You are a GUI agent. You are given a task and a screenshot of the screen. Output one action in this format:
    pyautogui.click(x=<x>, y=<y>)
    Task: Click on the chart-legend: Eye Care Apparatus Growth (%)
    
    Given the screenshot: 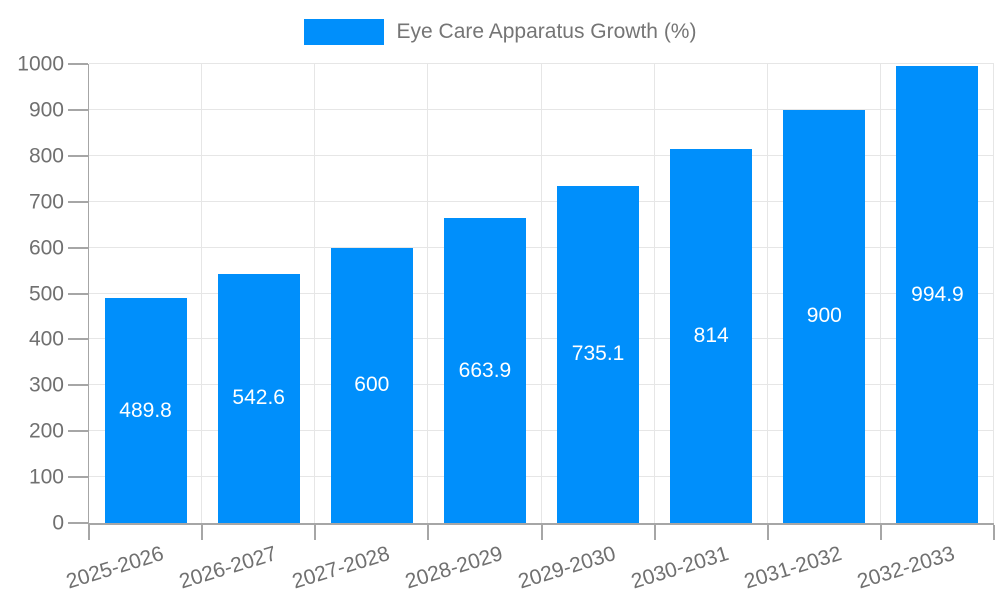 What is the action you would take?
    pyautogui.click(x=500, y=32)
    